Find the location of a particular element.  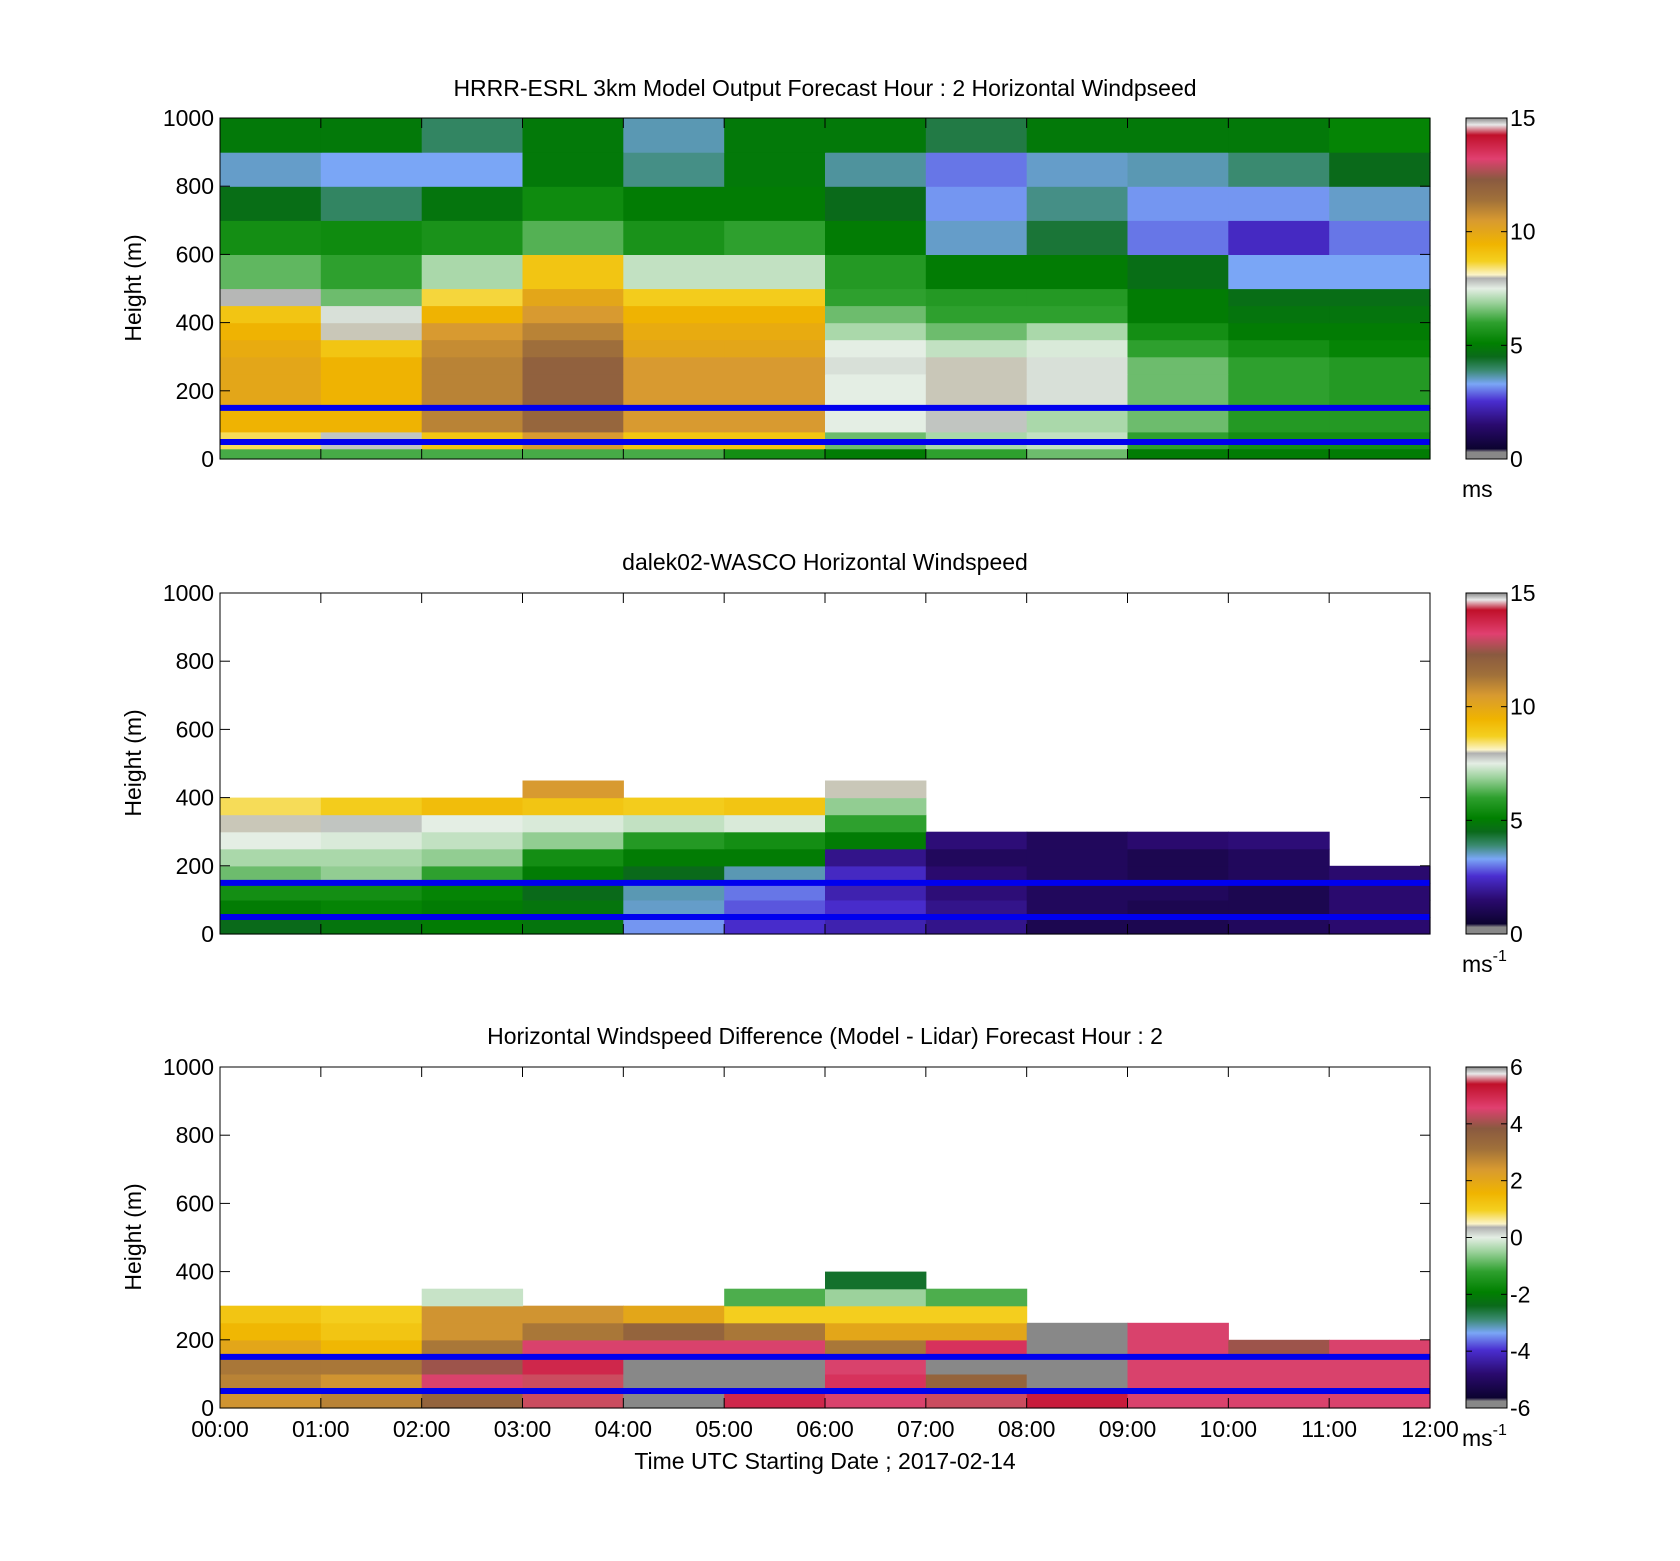

x-tick-label: 04:00 is located at coordinates (624, 1429).